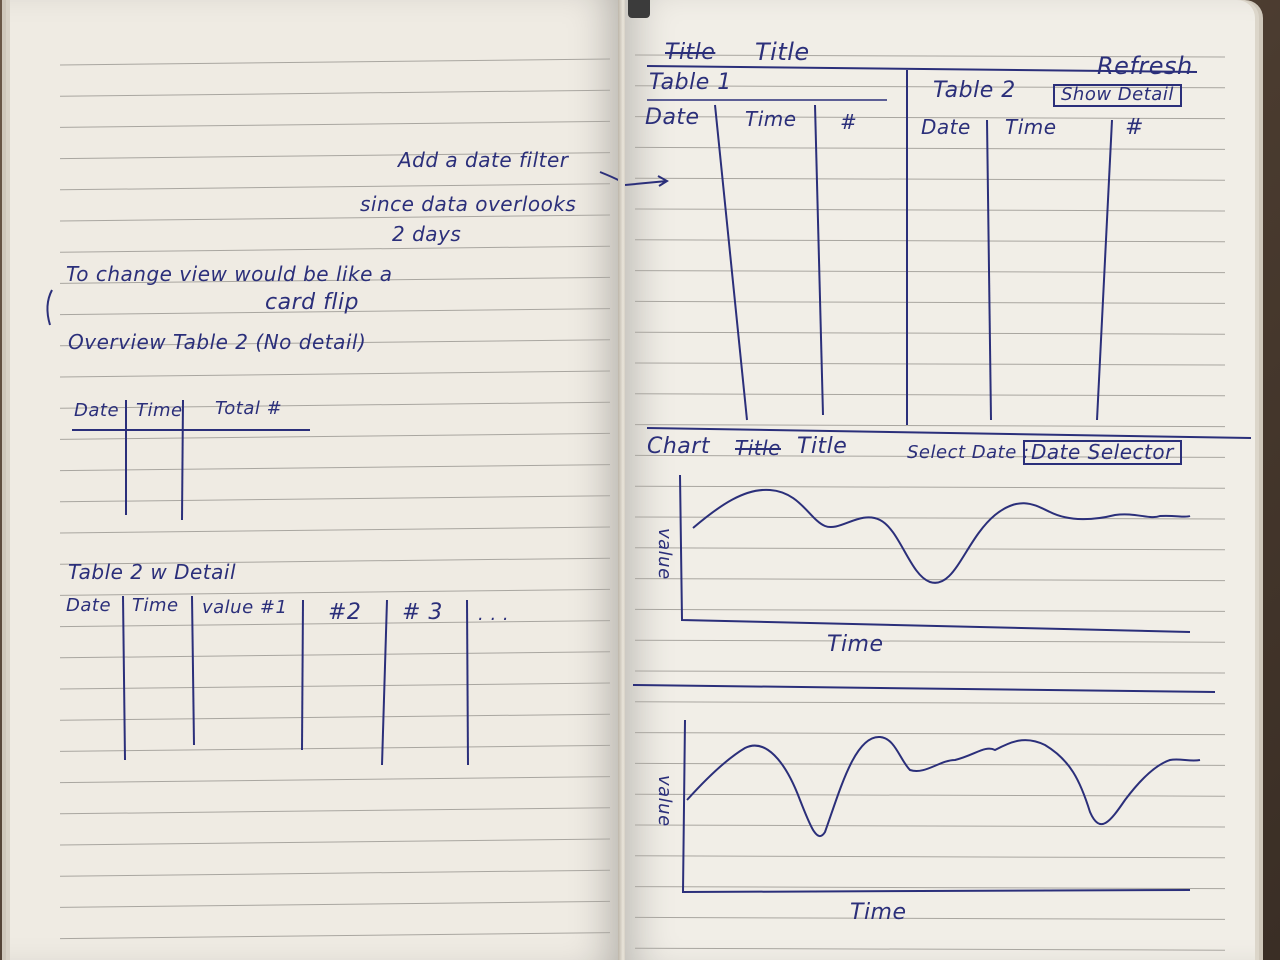 This screenshot has height=960, width=1280. Describe the element at coordinates (922, 69) in the screenshot. I see `header-rule` at that location.